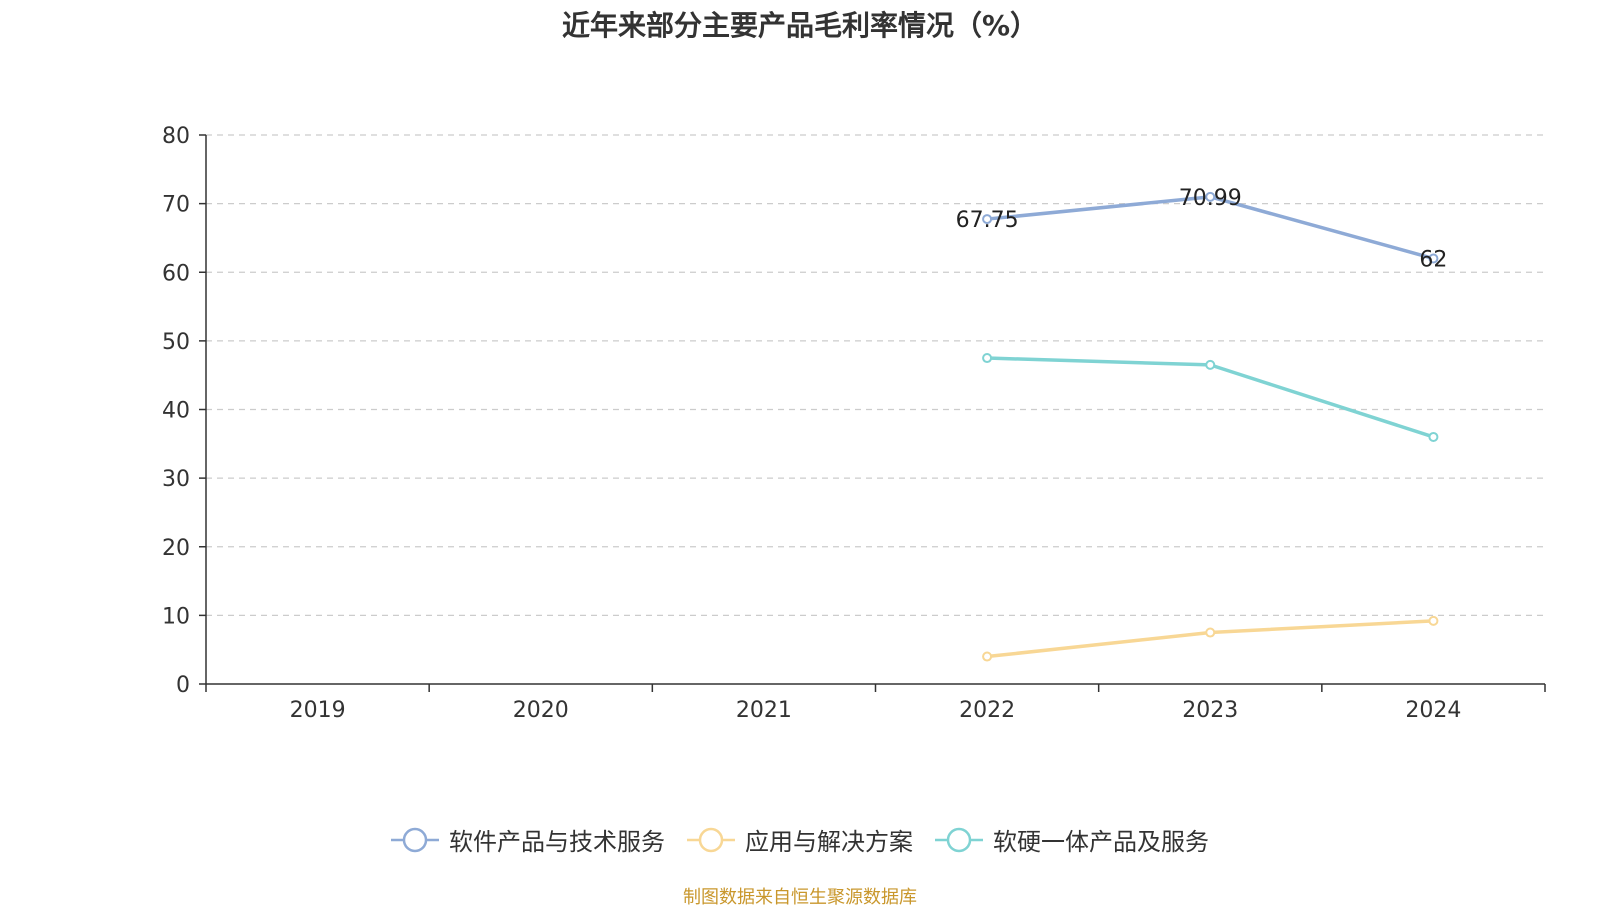 This screenshot has width=1600, height=909. What do you see at coordinates (176, 411) in the screenshot?
I see `y-tick-label: 40` at bounding box center [176, 411].